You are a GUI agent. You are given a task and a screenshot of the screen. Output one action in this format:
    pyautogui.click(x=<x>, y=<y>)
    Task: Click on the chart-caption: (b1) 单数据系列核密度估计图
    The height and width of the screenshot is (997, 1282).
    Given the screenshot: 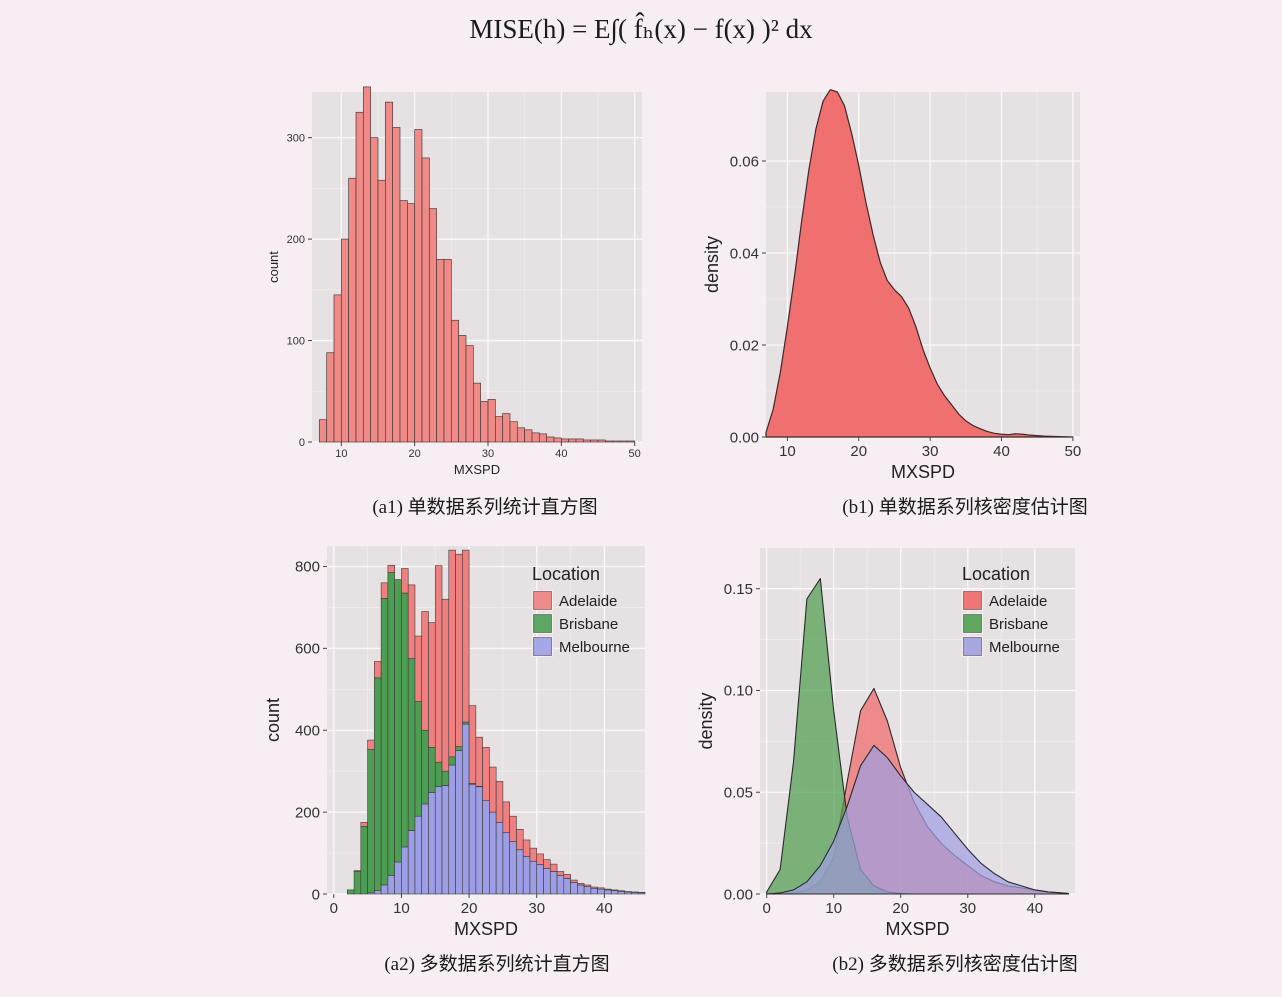 What is the action you would take?
    pyautogui.click(x=964, y=507)
    